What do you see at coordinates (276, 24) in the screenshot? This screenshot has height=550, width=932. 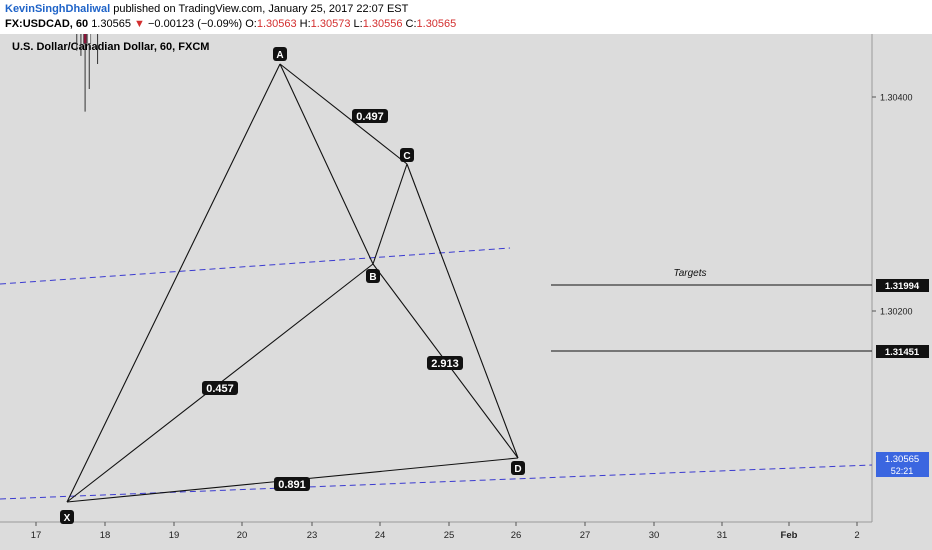 I see `open-value: 1.30563` at bounding box center [276, 24].